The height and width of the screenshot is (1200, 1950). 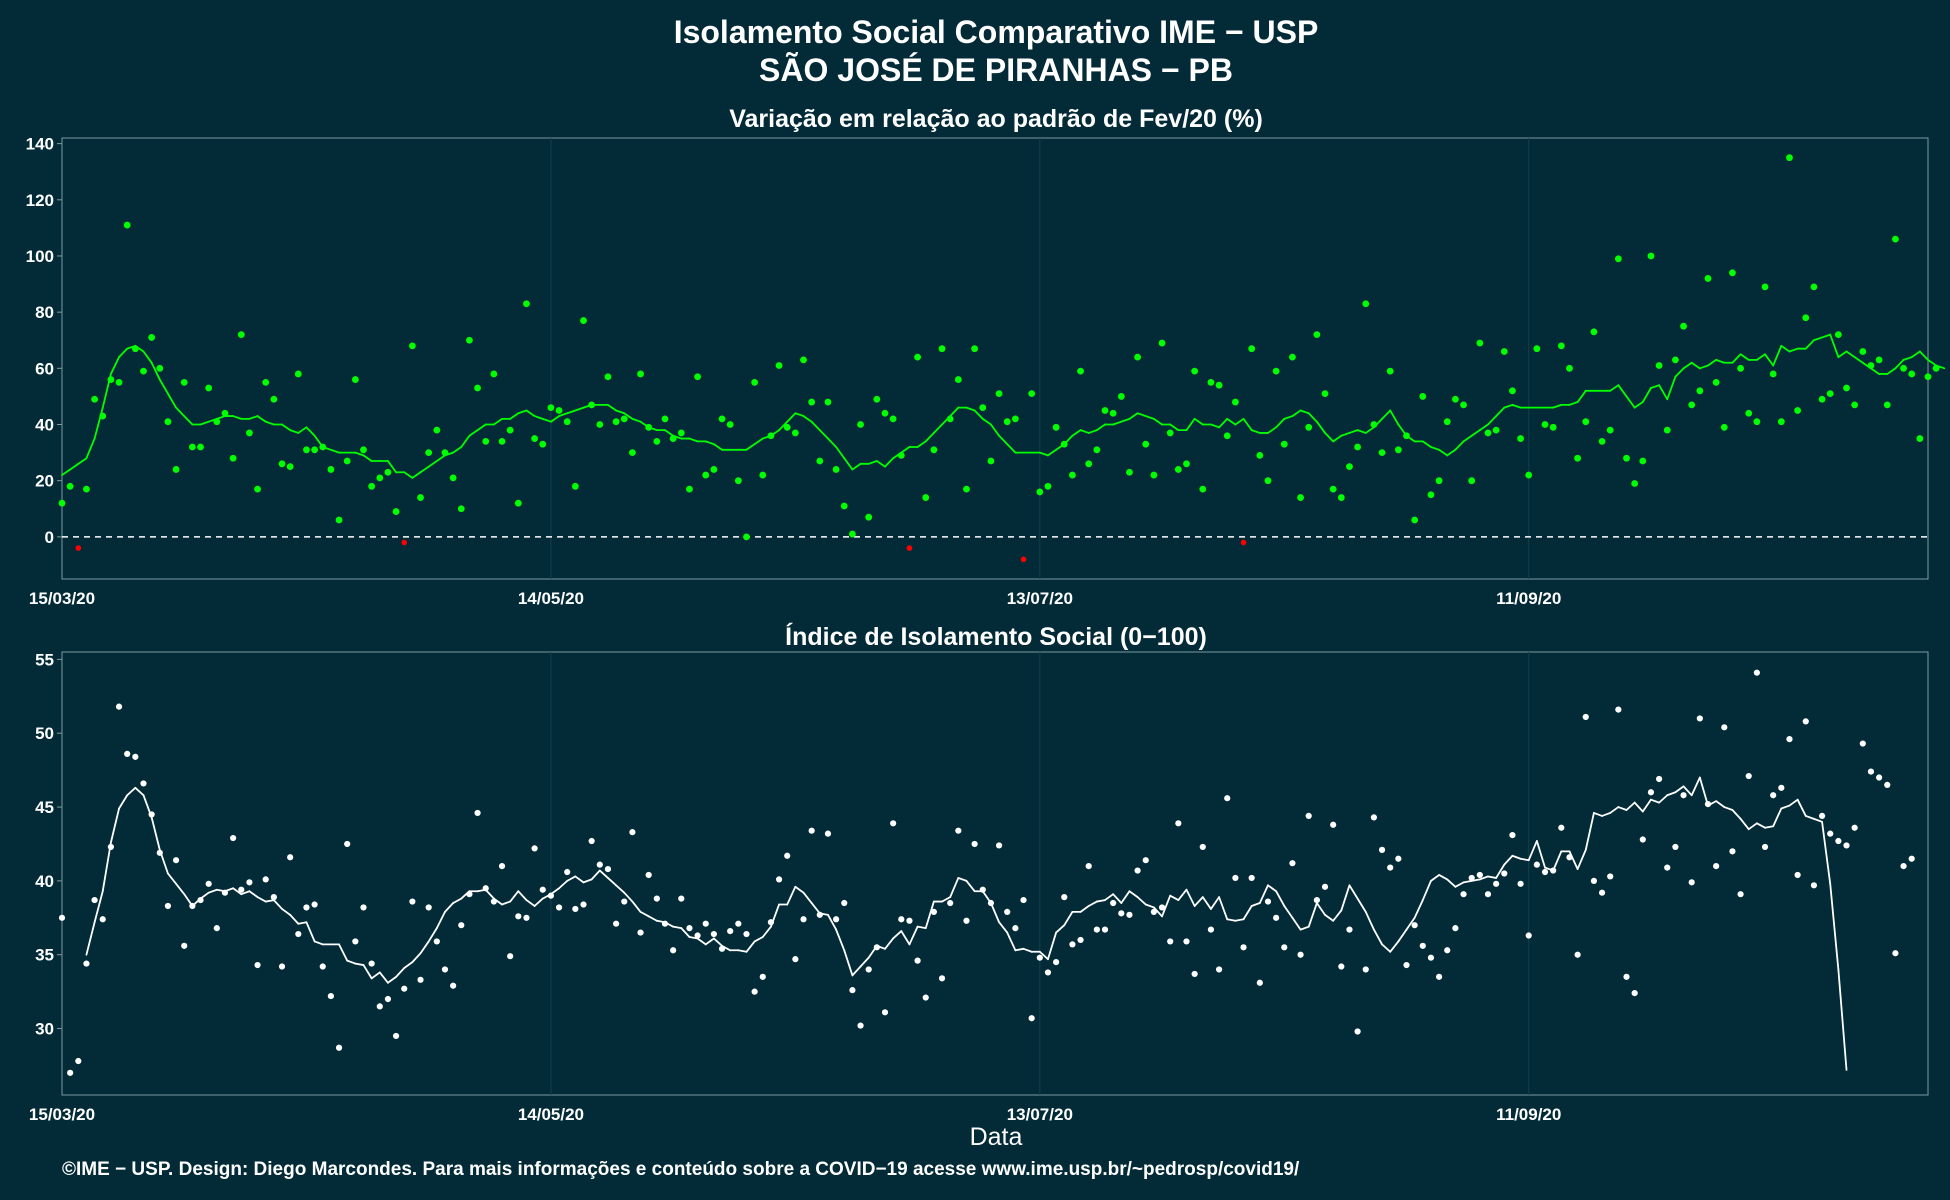 I want to click on panel1-x-tick-label: 14/05/20, so click(x=551, y=598).